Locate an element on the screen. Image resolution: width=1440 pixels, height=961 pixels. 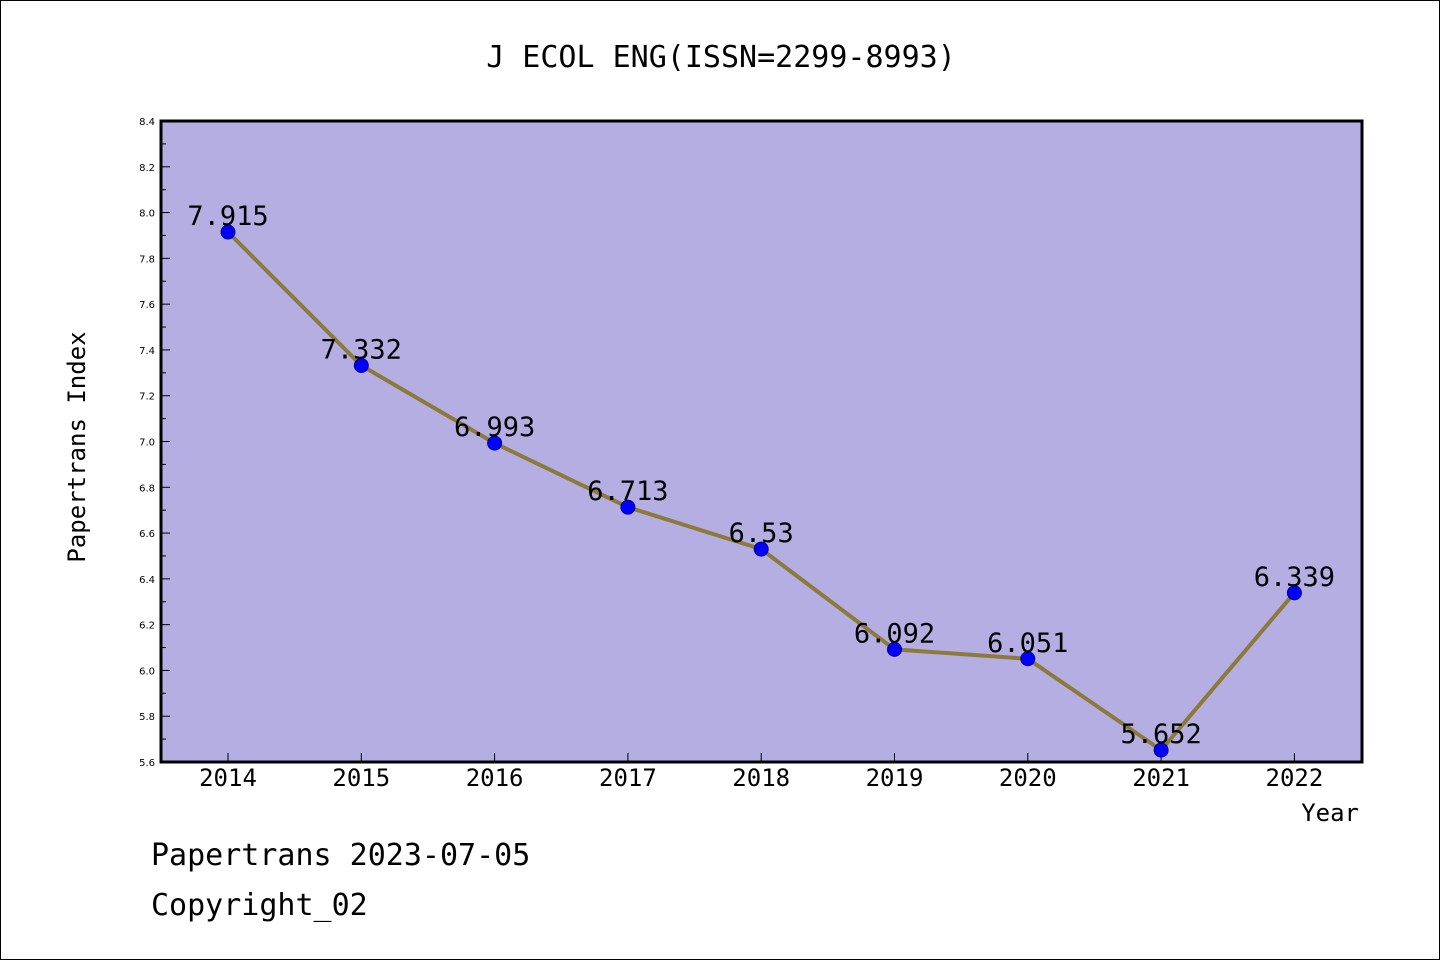
footer-copyright: Copyright_02 is located at coordinates (259, 905).